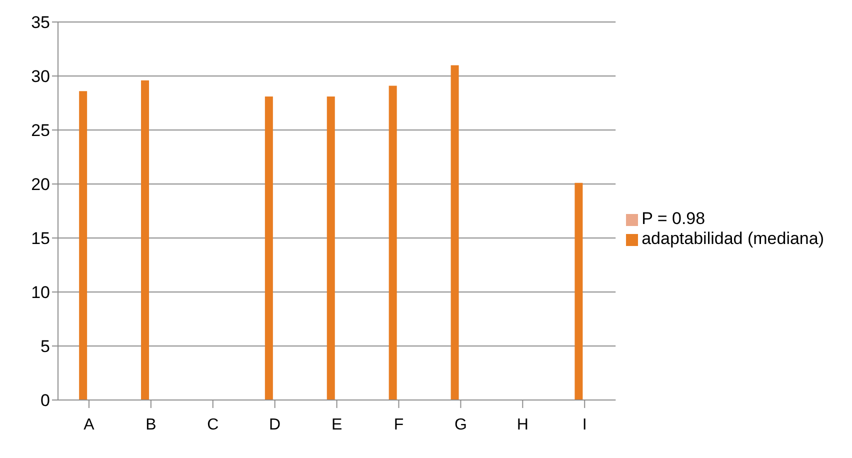 Image resolution: width=852 pixels, height=458 pixels. What do you see at coordinates (40, 76) in the screenshot?
I see `y-tick-label: 30` at bounding box center [40, 76].